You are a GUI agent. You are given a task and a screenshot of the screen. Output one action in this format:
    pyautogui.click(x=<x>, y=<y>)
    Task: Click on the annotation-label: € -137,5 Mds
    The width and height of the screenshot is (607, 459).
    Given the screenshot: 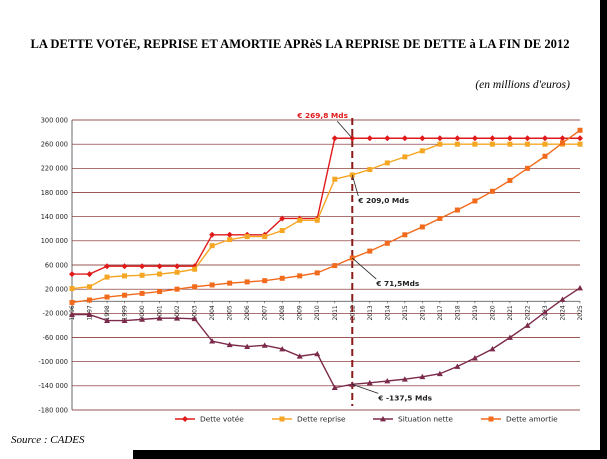 What is the action you would take?
    pyautogui.click(x=404, y=397)
    